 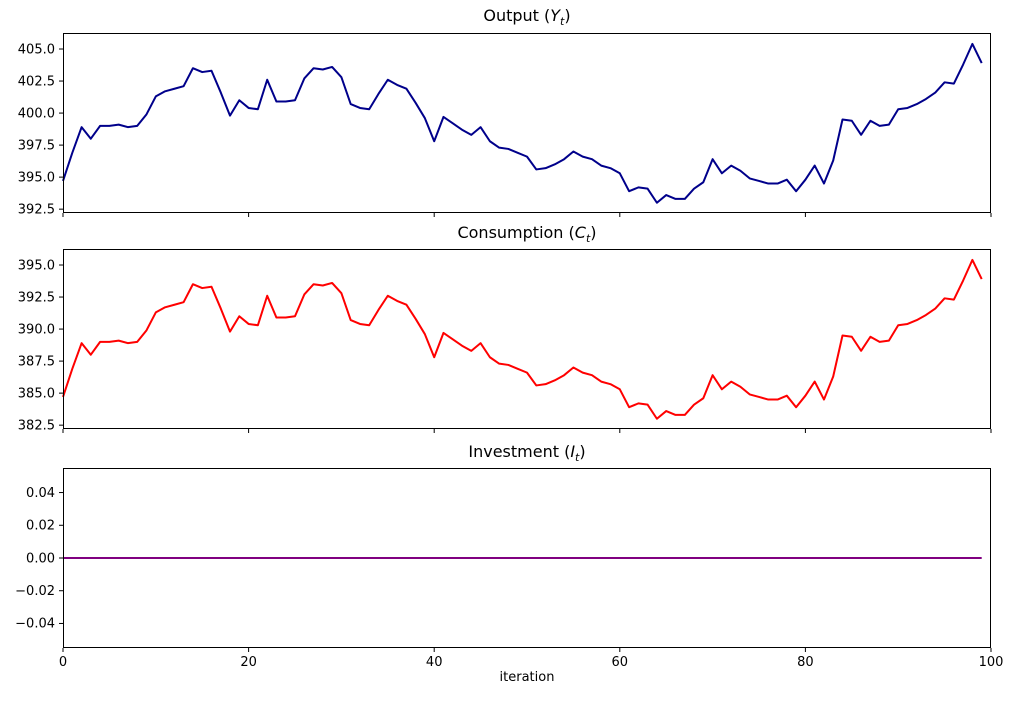 I want to click on investment-title-var: I, so click(x=573, y=451).